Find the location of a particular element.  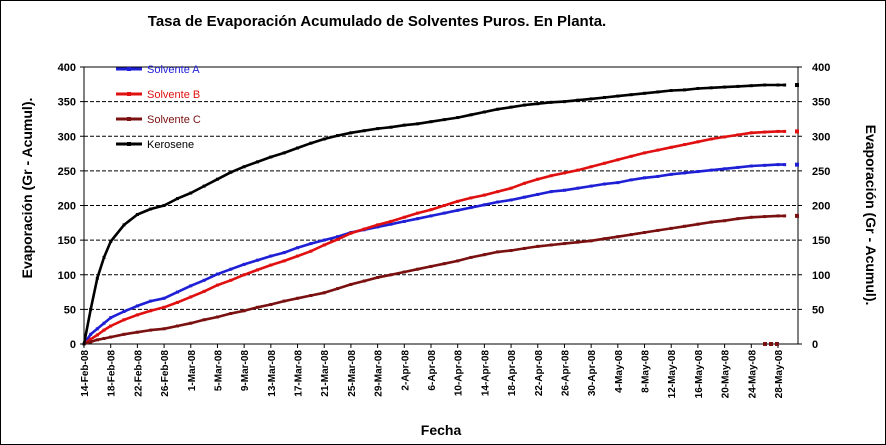

baseline-marker is located at coordinates (777, 344).